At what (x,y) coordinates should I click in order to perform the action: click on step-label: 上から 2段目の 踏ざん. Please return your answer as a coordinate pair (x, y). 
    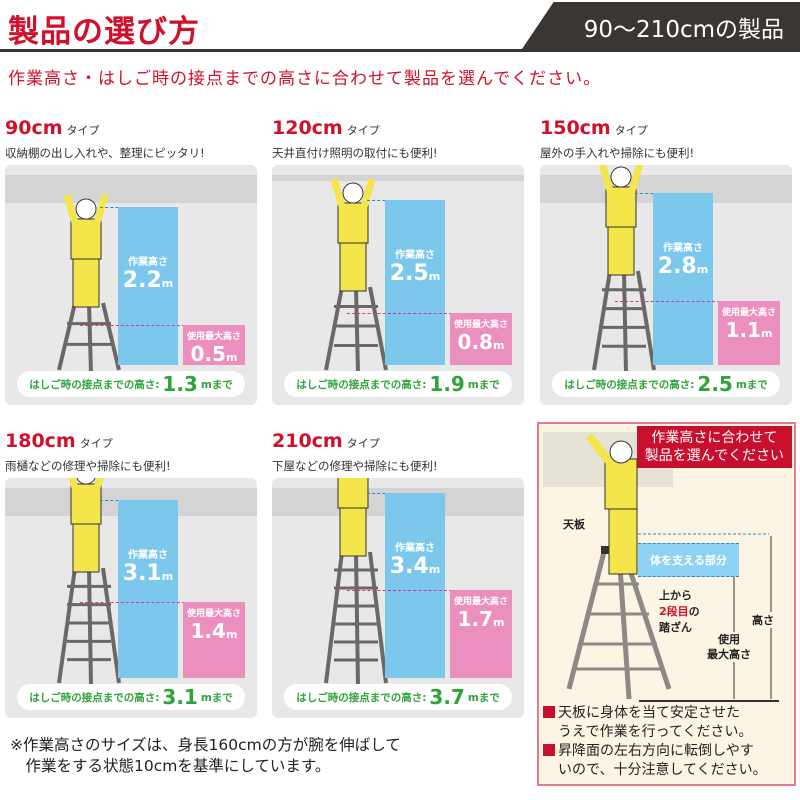
    Looking at the image, I should click on (679, 612).